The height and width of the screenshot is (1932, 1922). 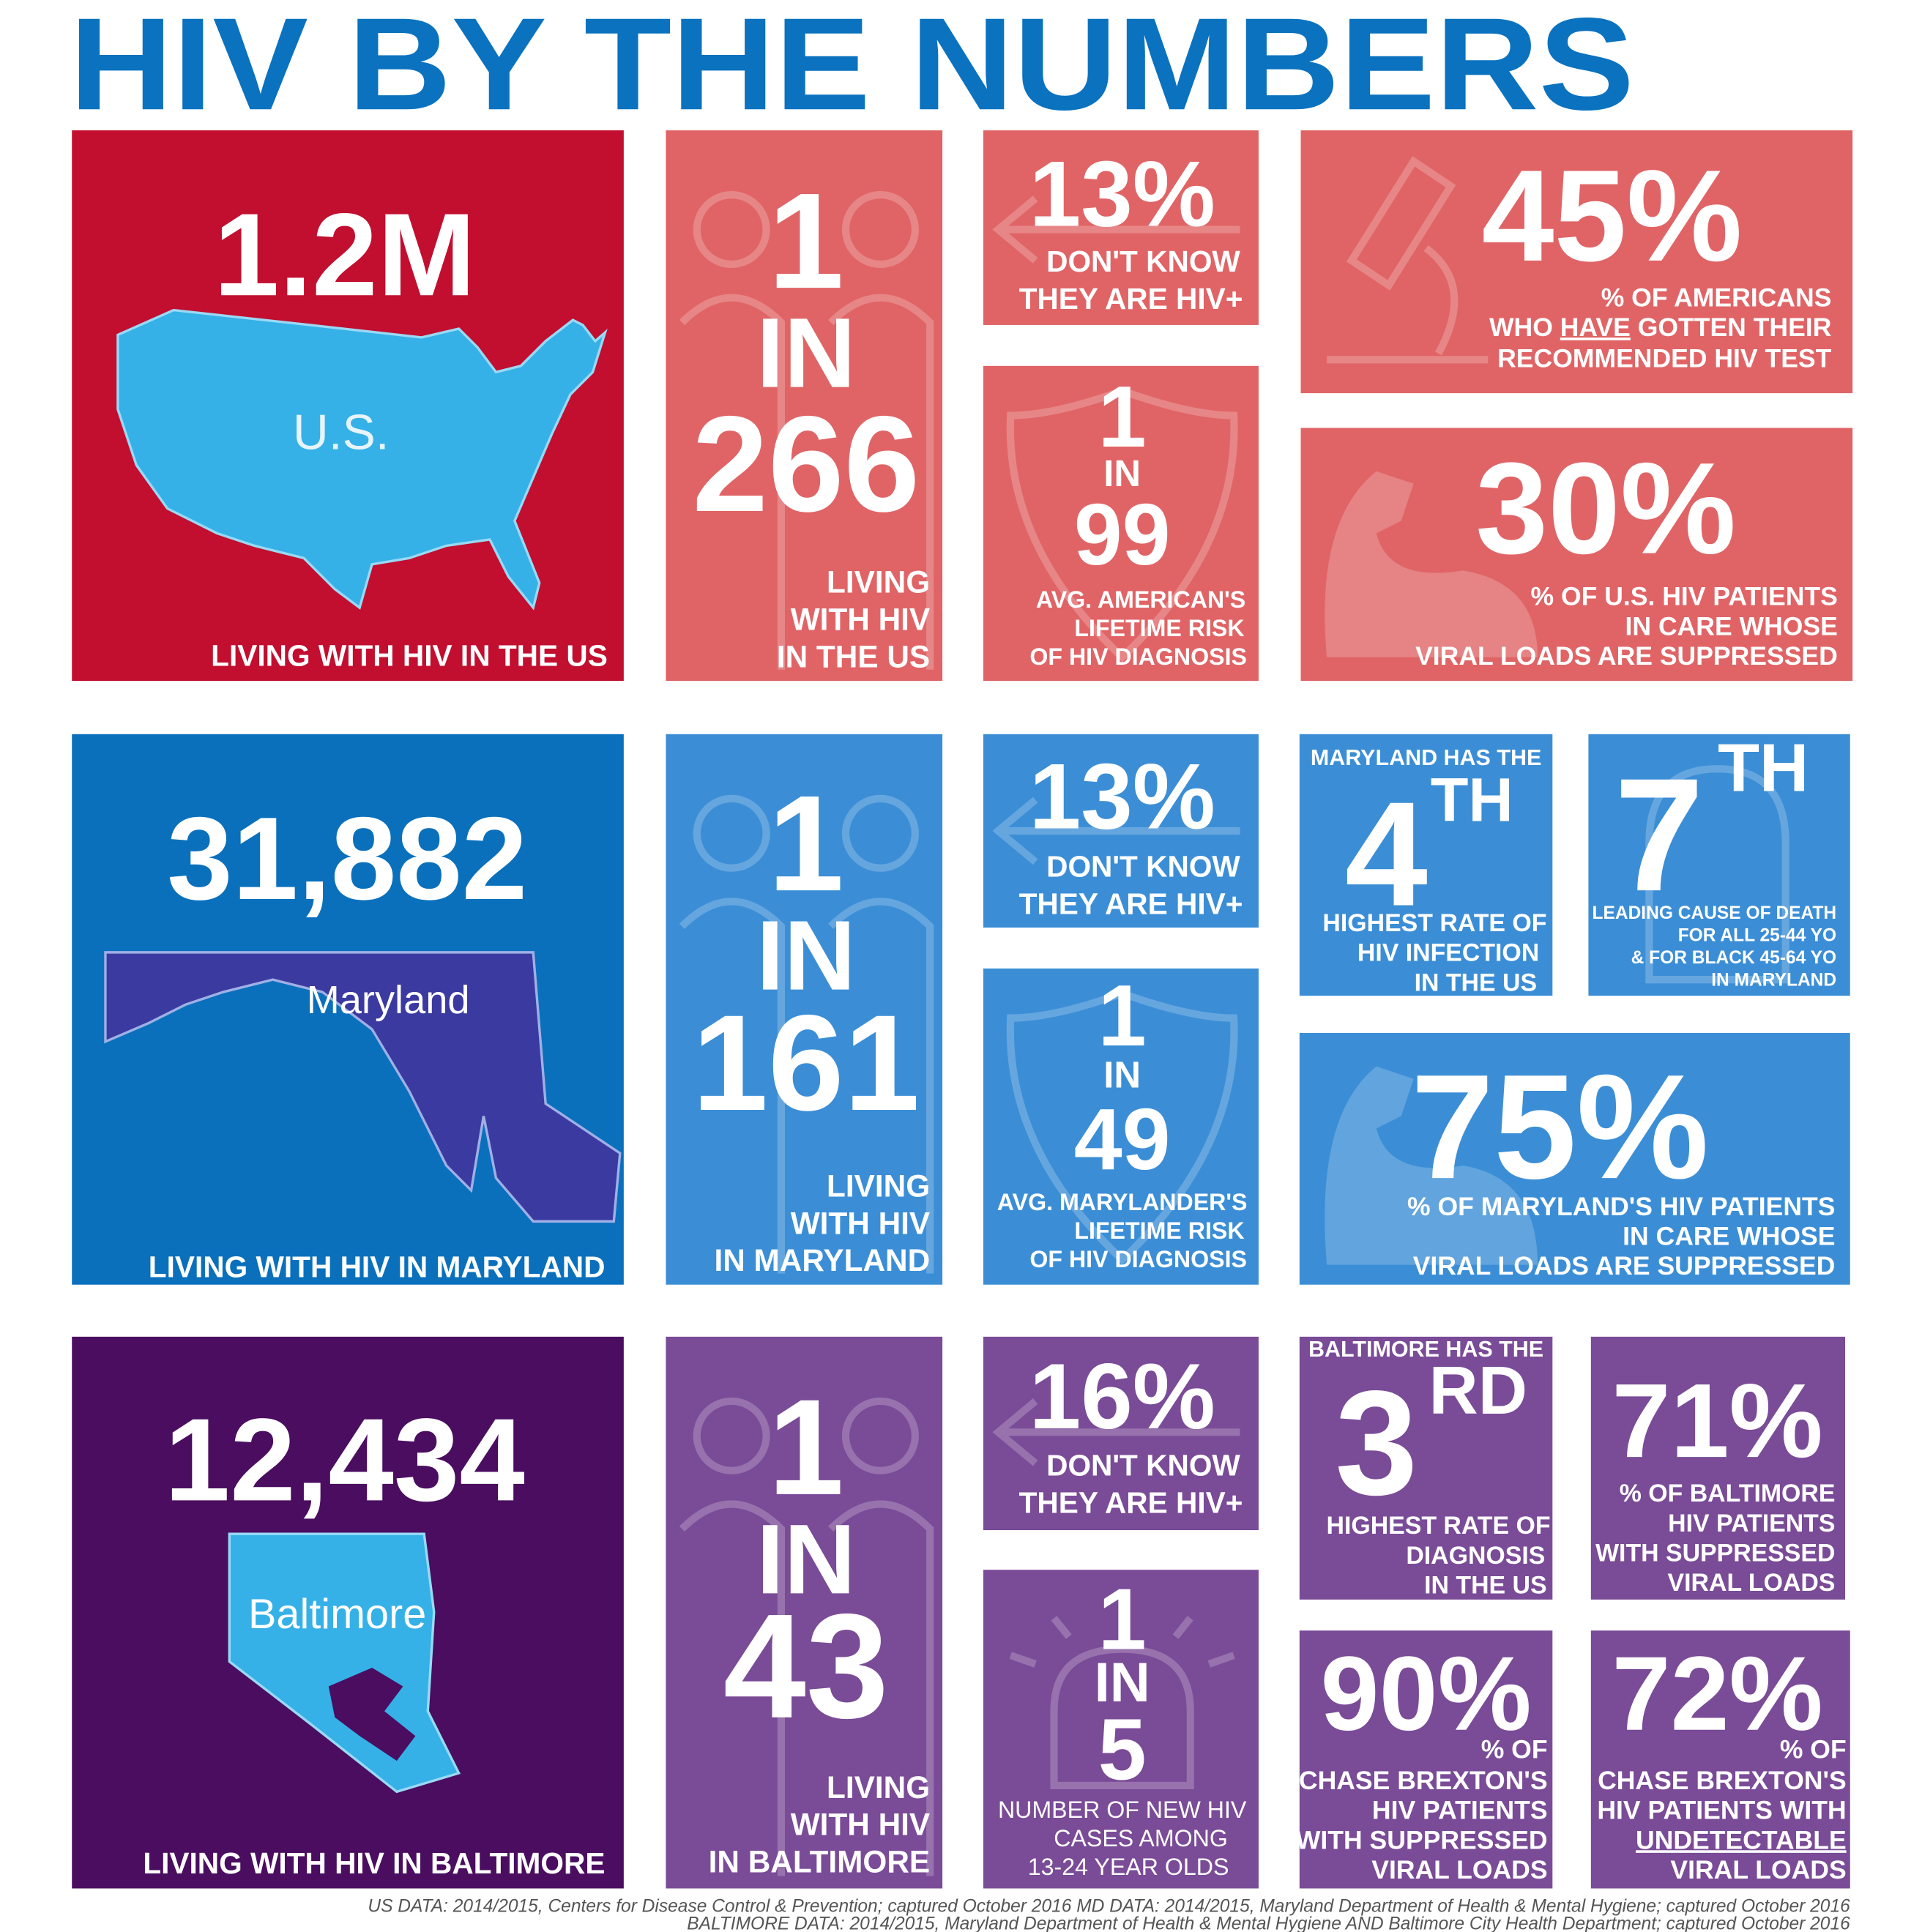 I want to click on number: 43, so click(x=806, y=1667).